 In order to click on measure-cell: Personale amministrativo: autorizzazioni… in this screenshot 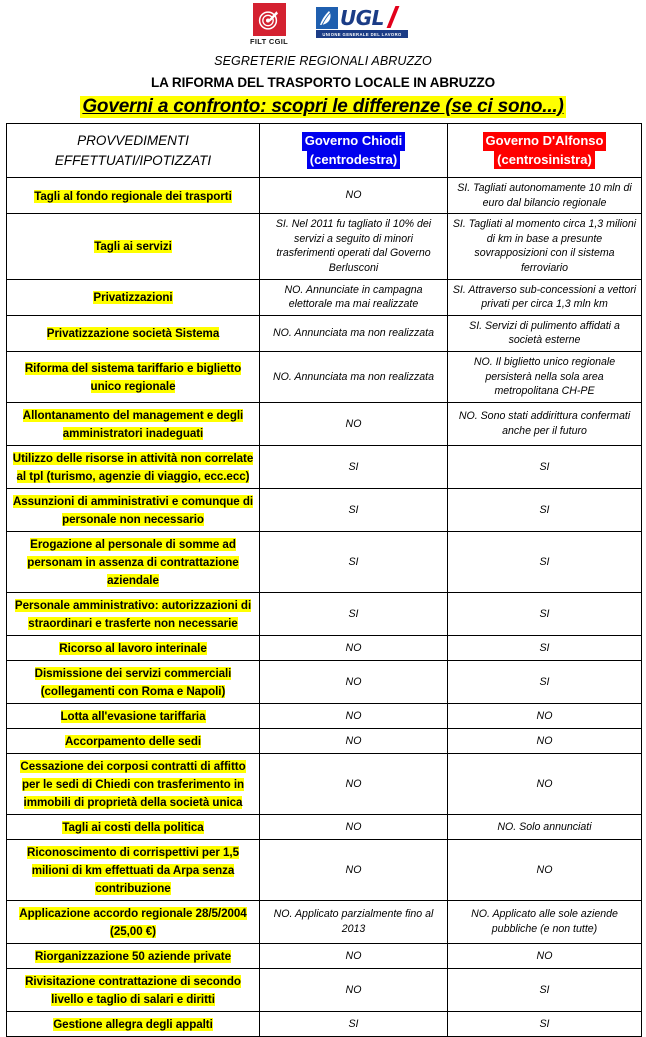, I will do `click(133, 613)`.